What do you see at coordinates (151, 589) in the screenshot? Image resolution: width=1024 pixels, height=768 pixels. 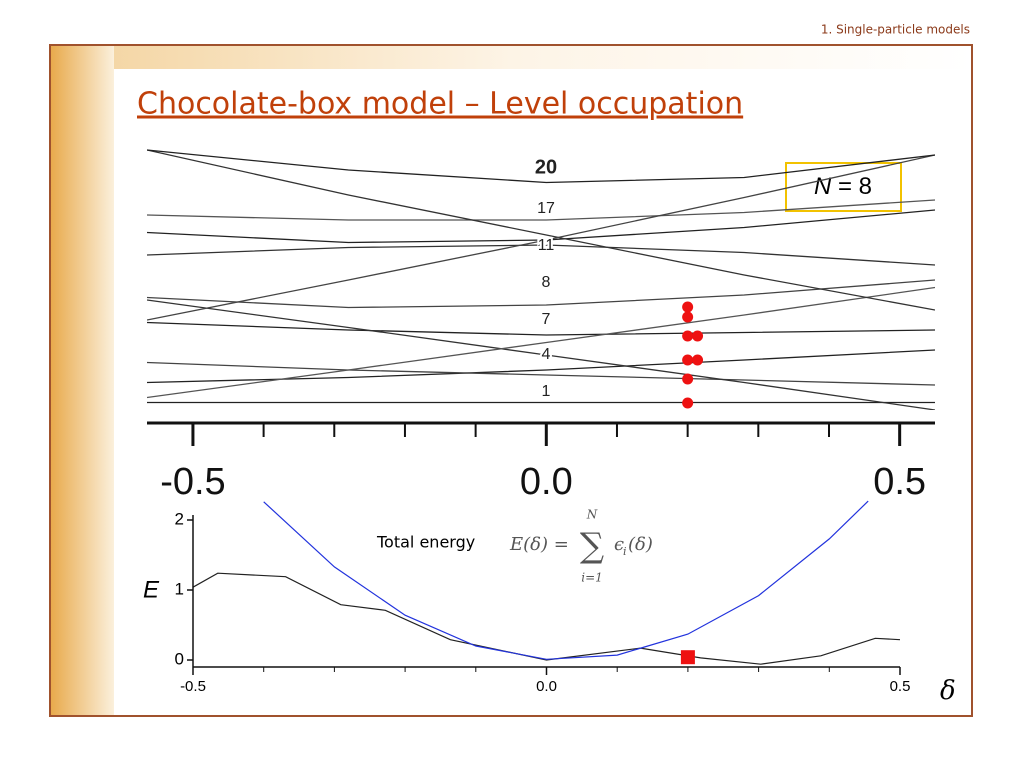 I see `y-axis-label: E` at bounding box center [151, 589].